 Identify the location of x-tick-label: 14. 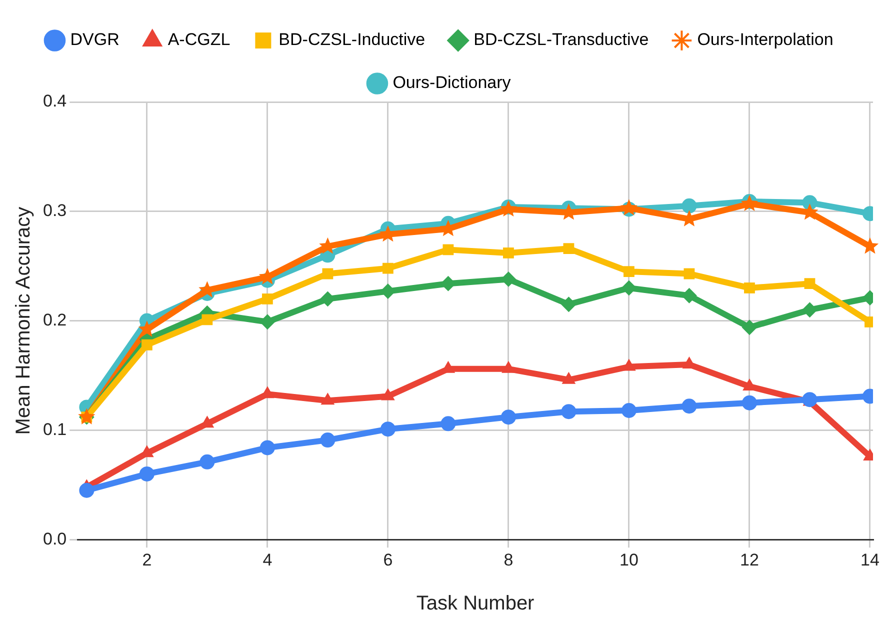
(870, 560).